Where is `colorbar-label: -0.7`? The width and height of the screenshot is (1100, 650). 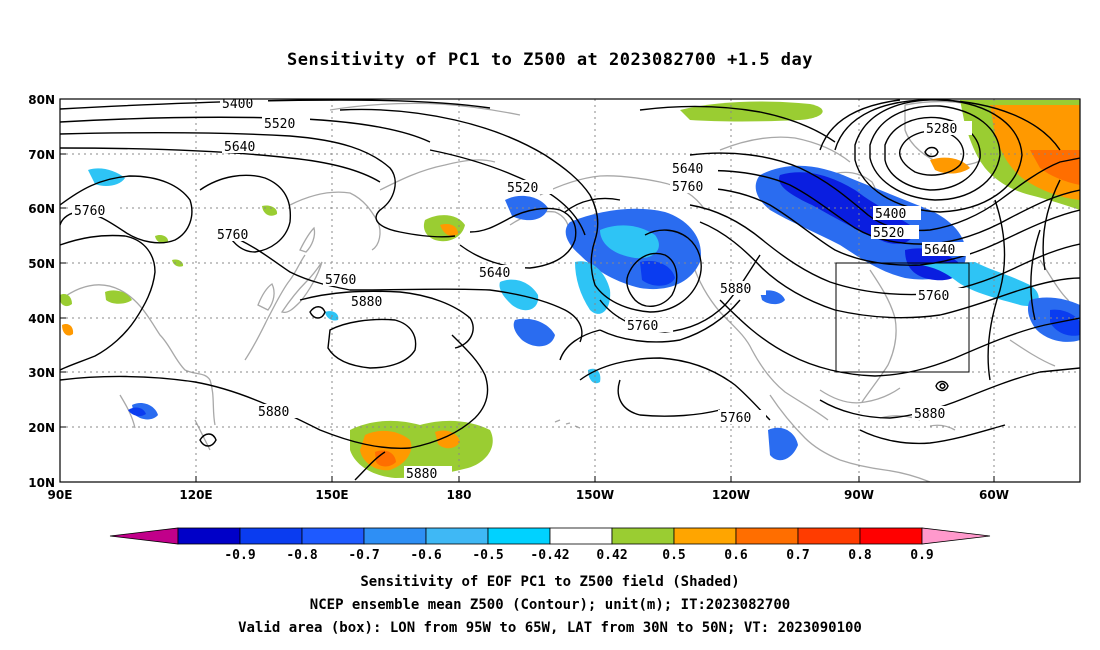
colorbar-label: -0.7 is located at coordinates (363, 555).